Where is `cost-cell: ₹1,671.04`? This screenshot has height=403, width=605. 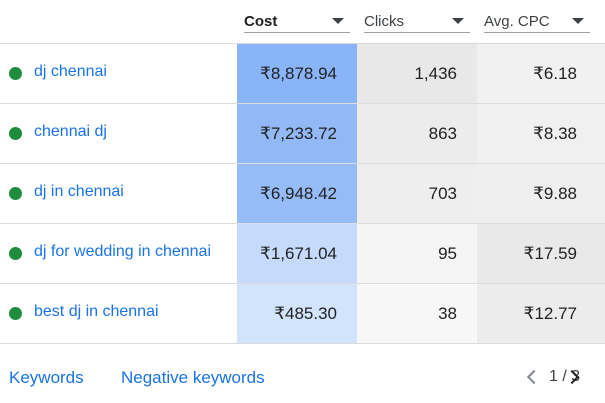
cost-cell: ₹1,671.04 is located at coordinates (297, 253).